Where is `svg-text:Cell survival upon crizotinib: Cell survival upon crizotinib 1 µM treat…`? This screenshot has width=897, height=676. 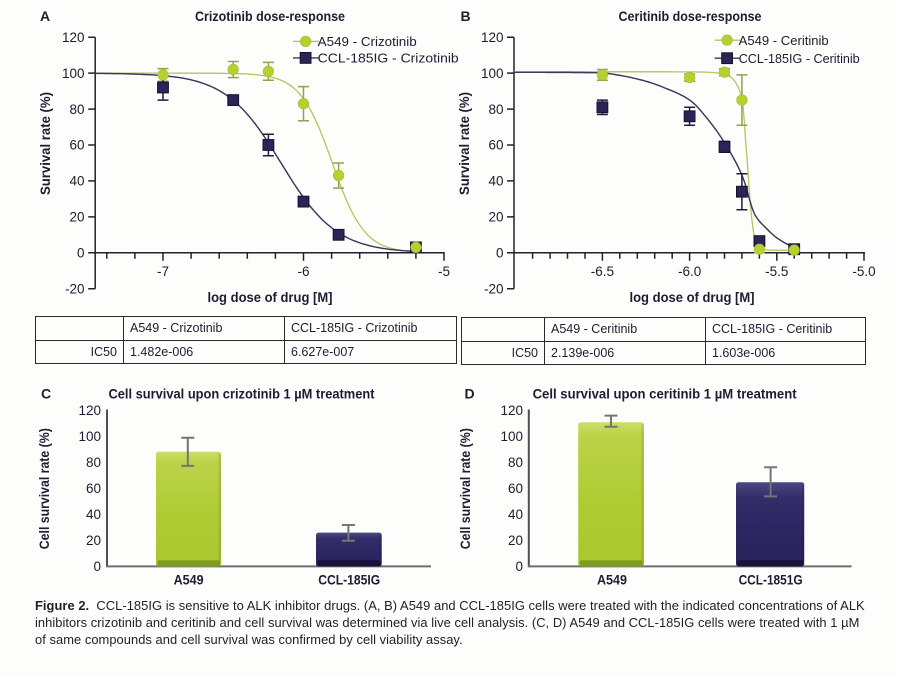
svg-text:Cell survival upon crizotinib: Cell survival upon crizotinib 1 µM treat… is located at coordinates (242, 394).